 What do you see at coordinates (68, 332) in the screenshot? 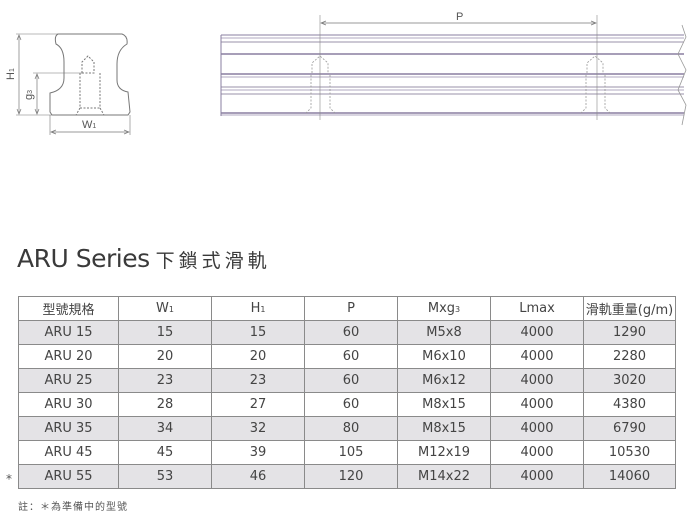
I see `table-cell: ARU 15` at bounding box center [68, 332].